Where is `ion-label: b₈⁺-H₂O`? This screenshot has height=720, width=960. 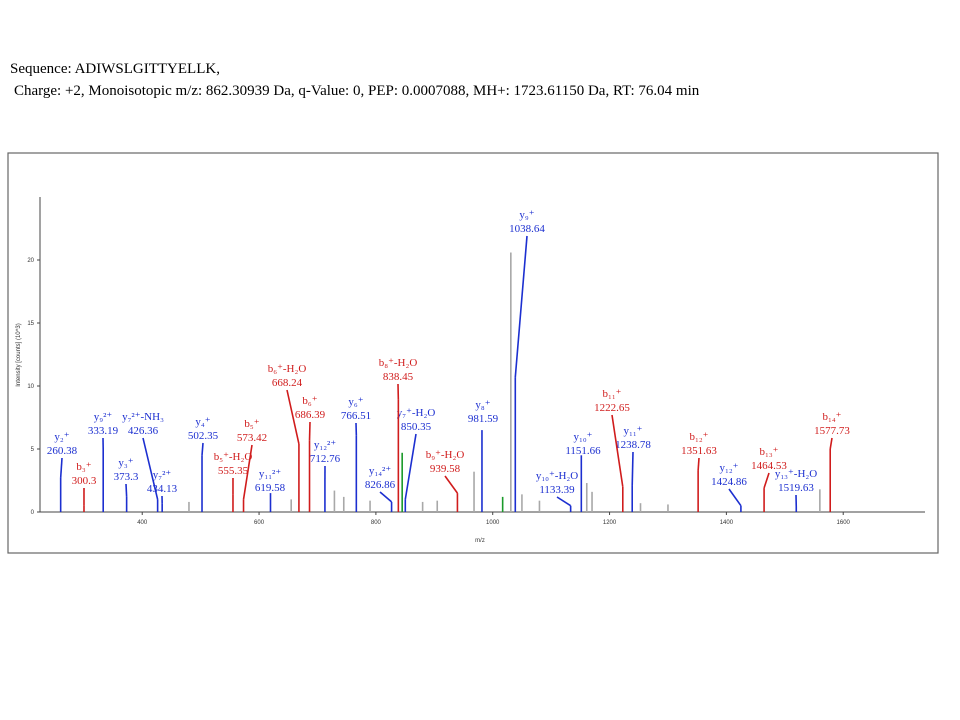 ion-label: b₈⁺-H₂O is located at coordinates (398, 363).